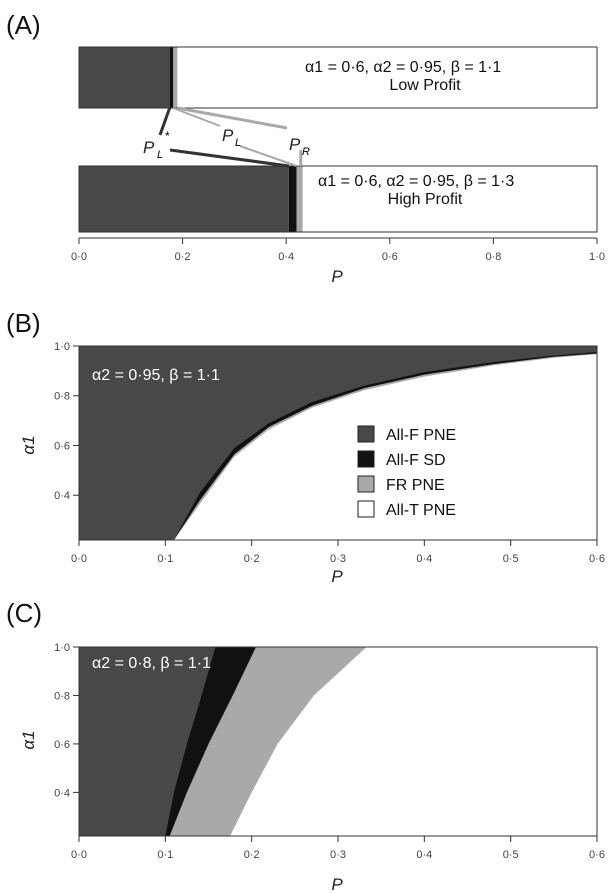 This screenshot has height=894, width=610. What do you see at coordinates (28, 444) in the screenshot?
I see `panel-b-y-title: α1` at bounding box center [28, 444].